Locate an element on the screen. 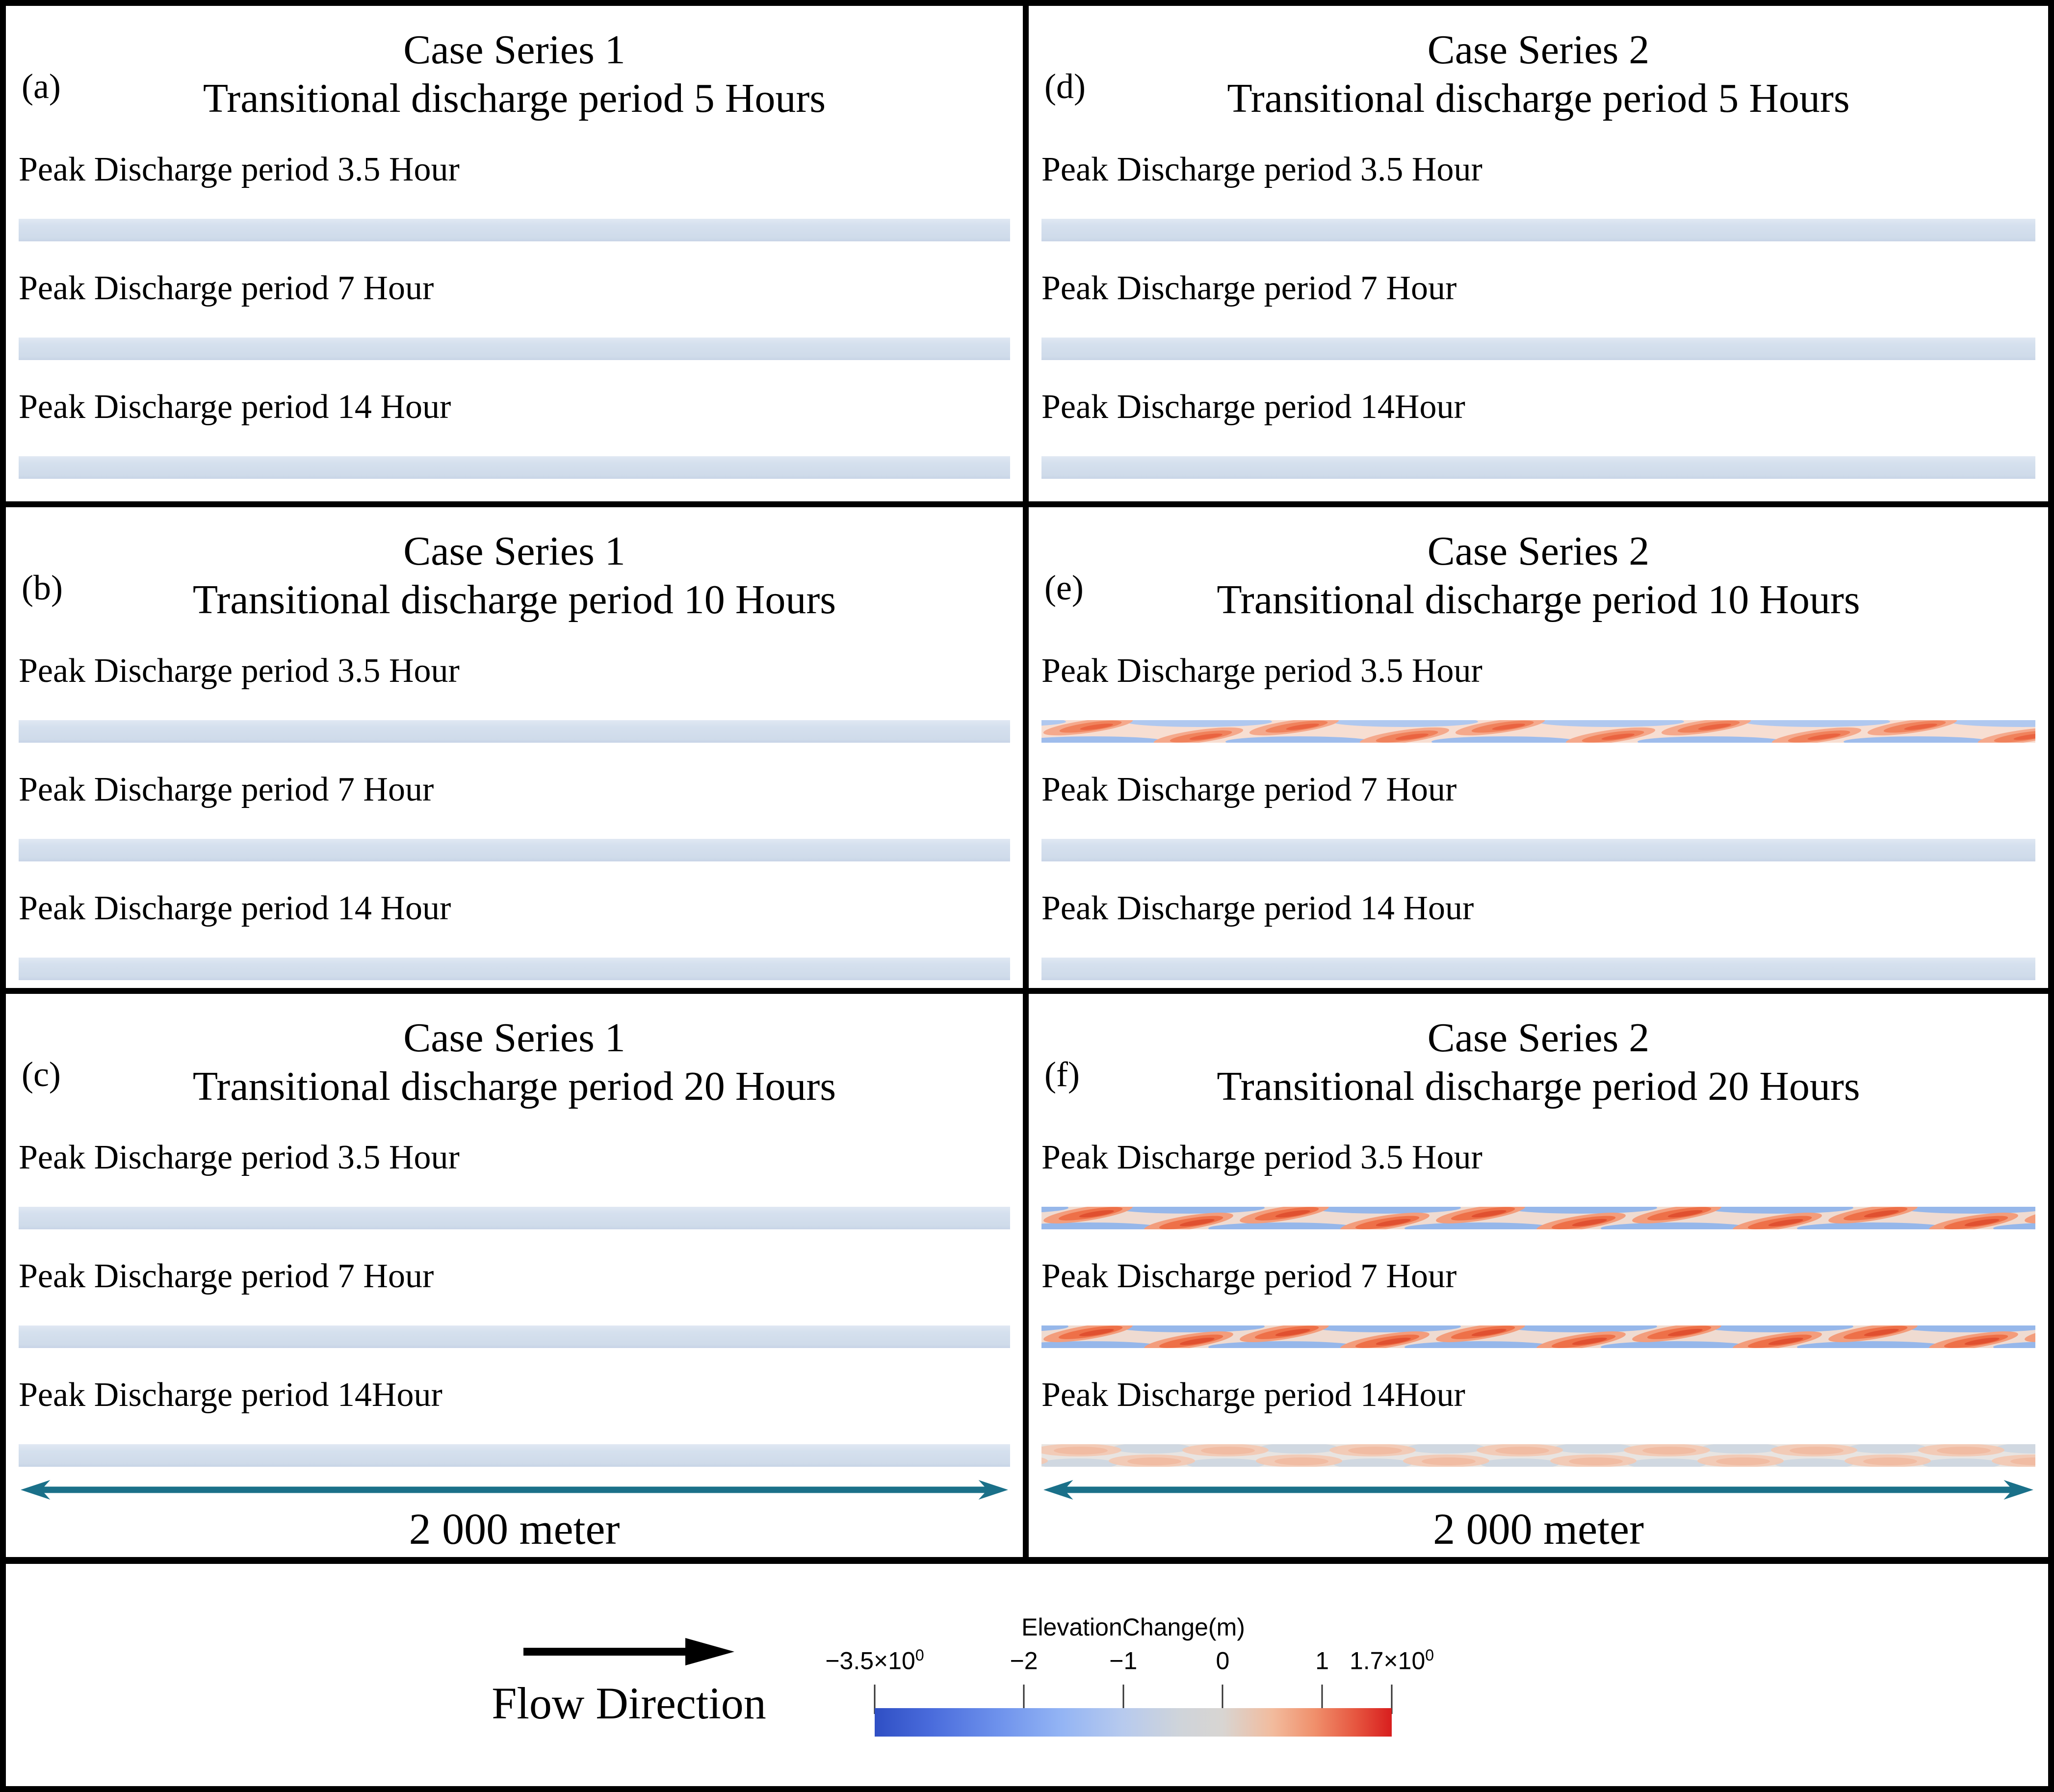 This screenshot has width=2054, height=1792. panel-letter: (f) is located at coordinates (1062, 1074).